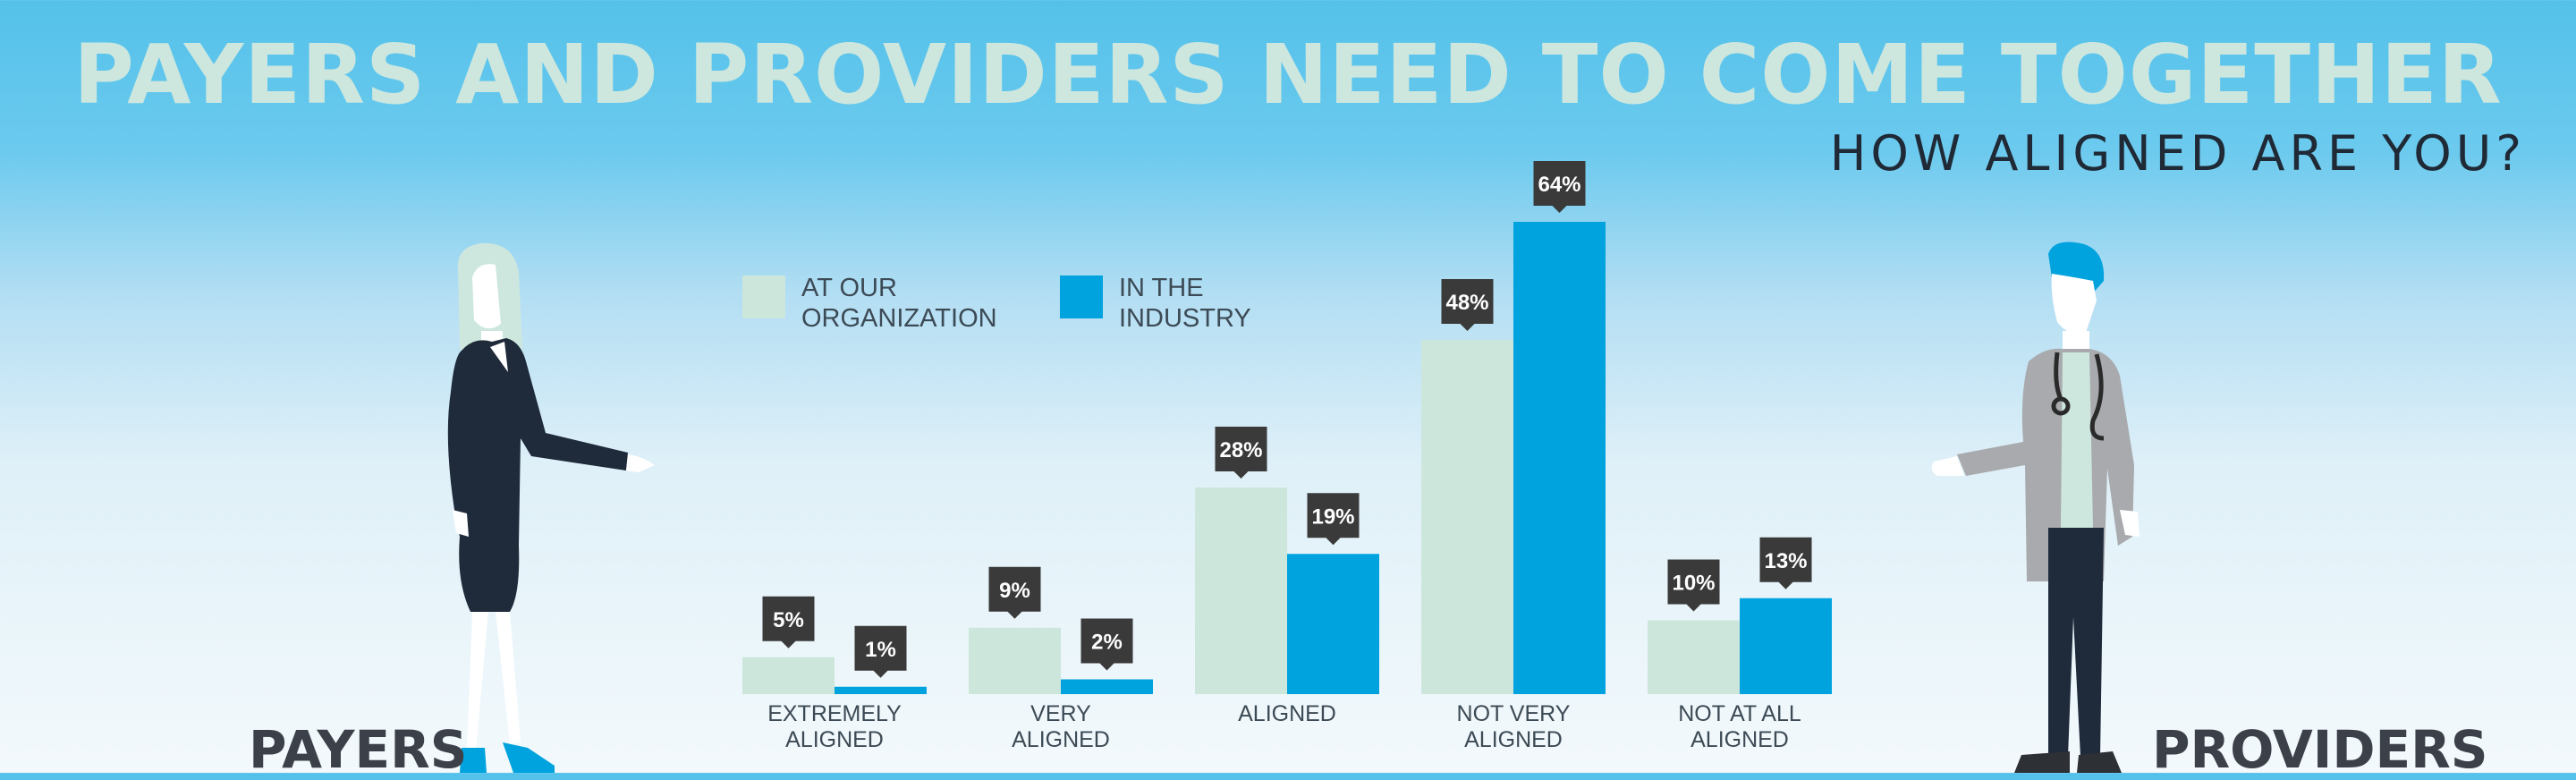  What do you see at coordinates (1739, 713) in the screenshot?
I see `category-label: NOT AT ALL` at bounding box center [1739, 713].